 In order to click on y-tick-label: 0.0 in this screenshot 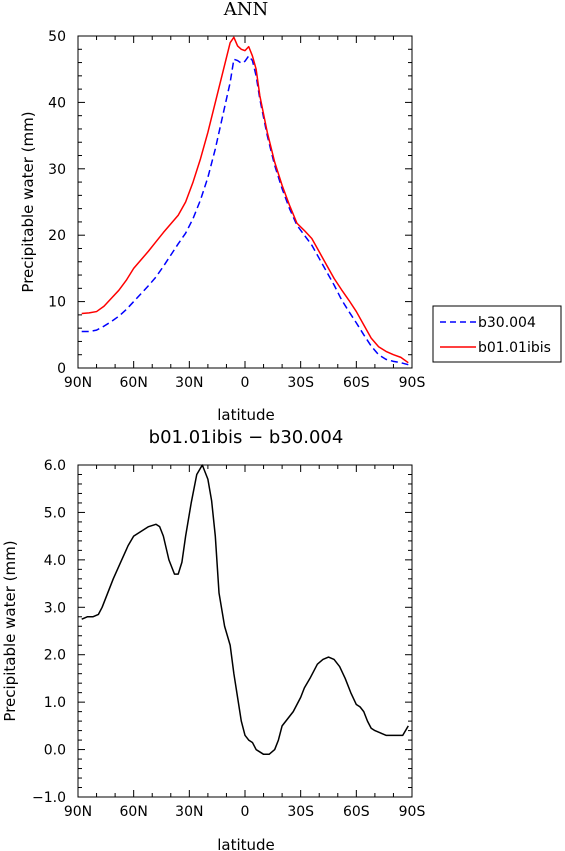, I will do `click(55, 751)`.